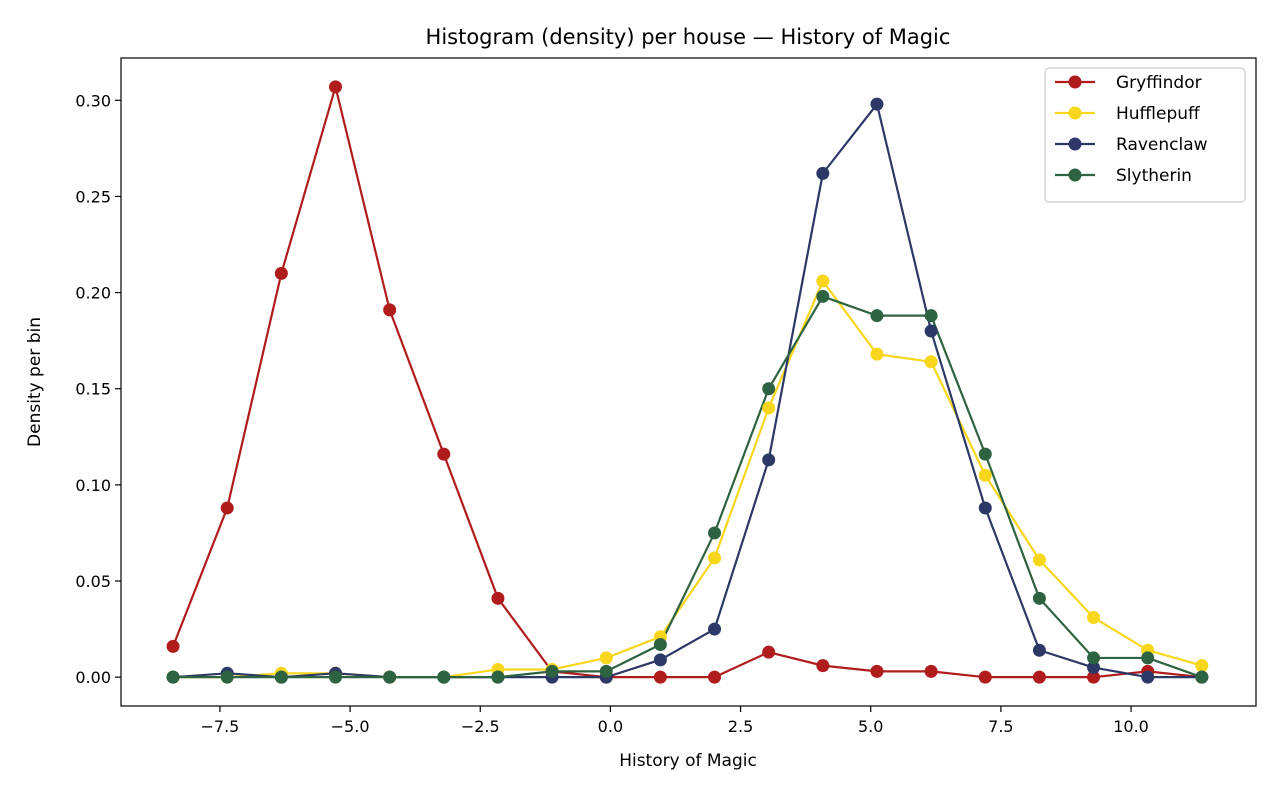  What do you see at coordinates (219, 726) in the screenshot?
I see `x-tick-label: −7.5` at bounding box center [219, 726].